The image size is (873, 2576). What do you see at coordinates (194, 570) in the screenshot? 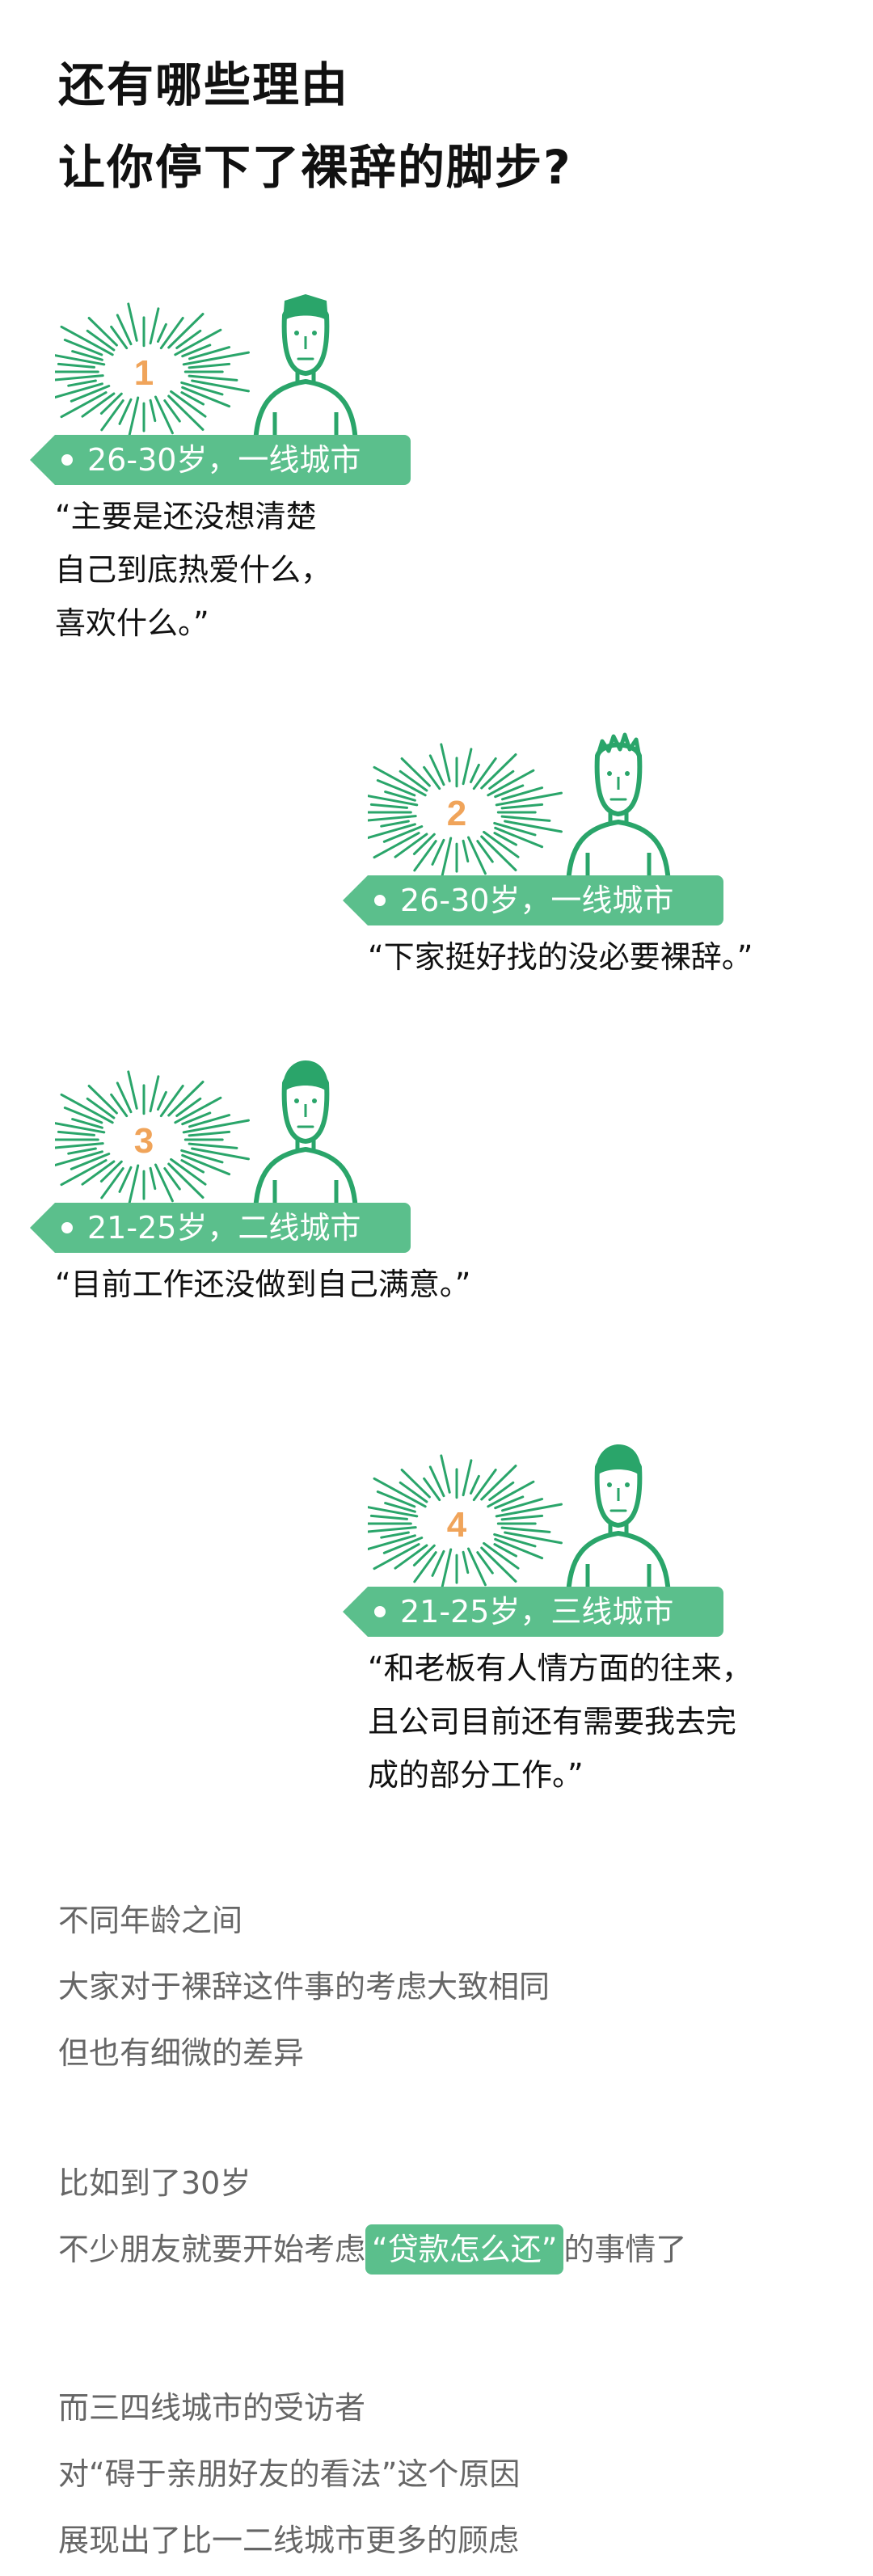
I see `quote-line: 自己到底热爱什么，` at bounding box center [194, 570].